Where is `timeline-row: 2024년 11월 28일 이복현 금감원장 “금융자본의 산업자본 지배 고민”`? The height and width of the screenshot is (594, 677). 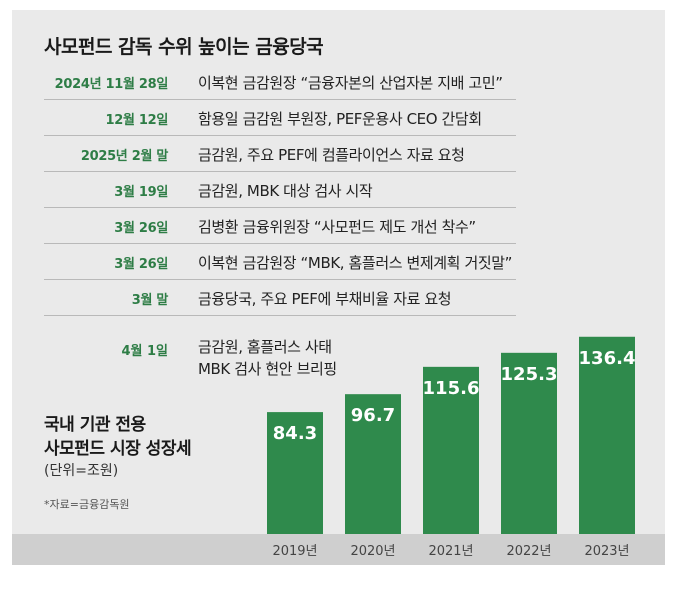 timeline-row: 2024년 11월 28일 이복현 금감원장 “금융자본의 산업자본 지배 고민” is located at coordinates (264, 82).